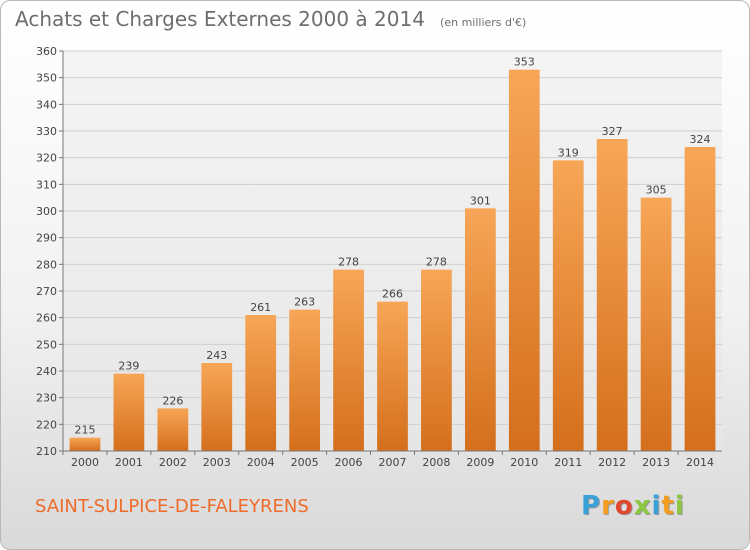  Describe the element at coordinates (668, 506) in the screenshot. I see `logo-letter: t` at that location.